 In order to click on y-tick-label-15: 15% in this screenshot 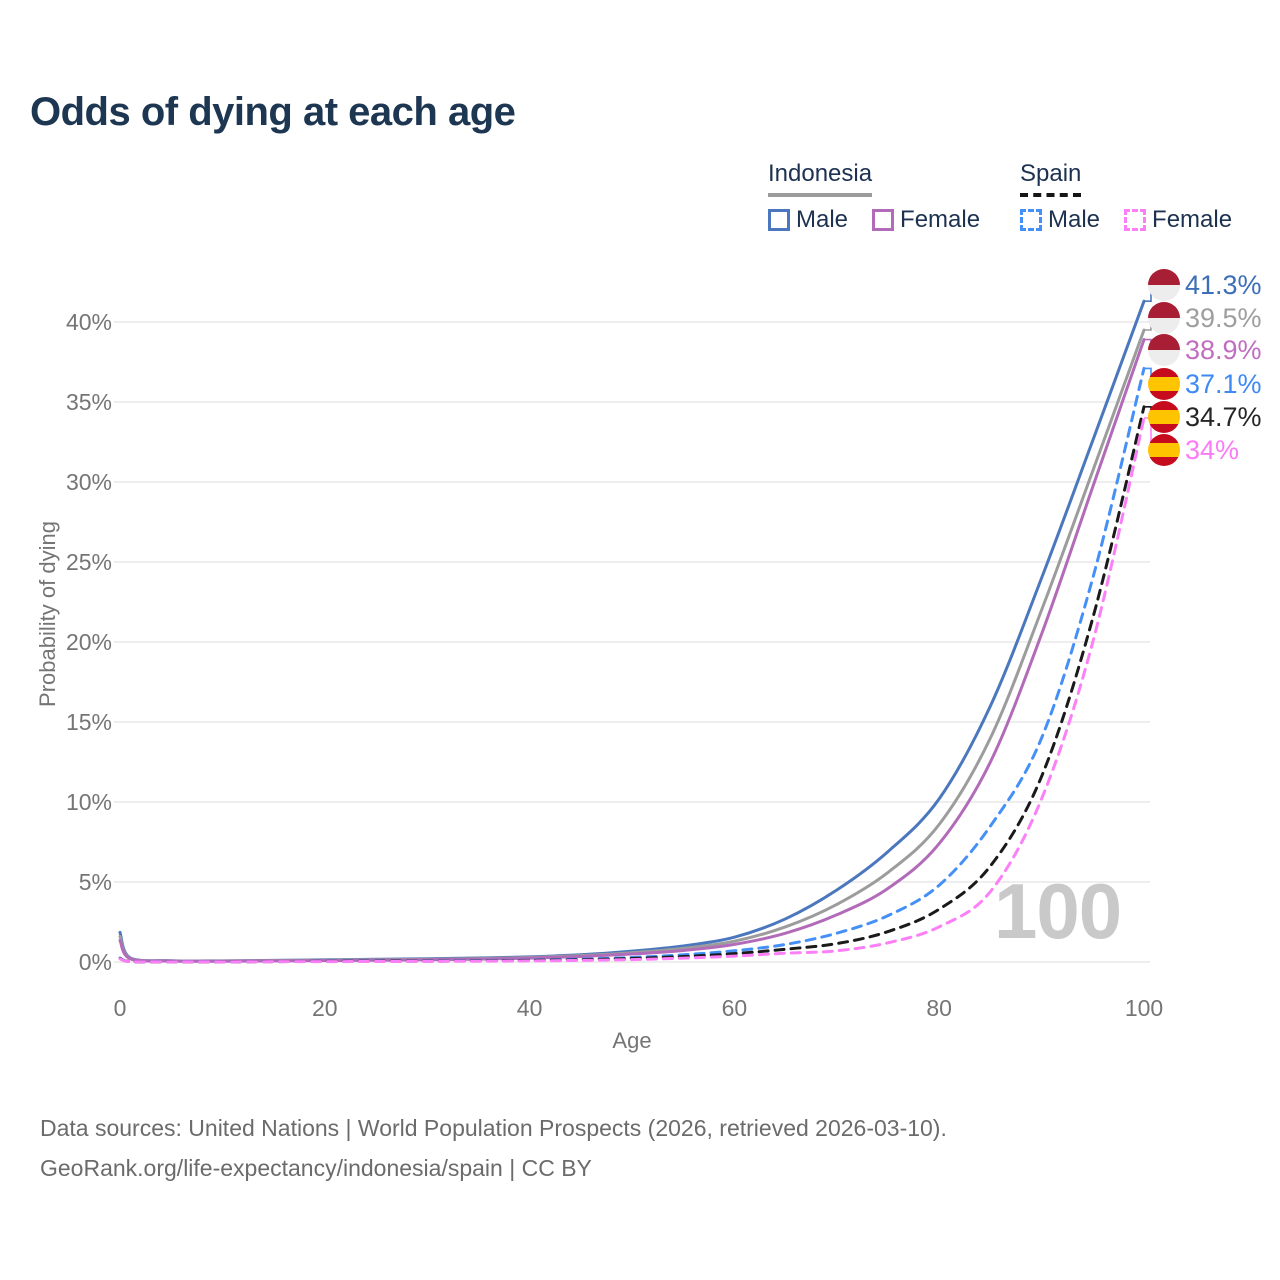, I will do `click(89, 722)`.